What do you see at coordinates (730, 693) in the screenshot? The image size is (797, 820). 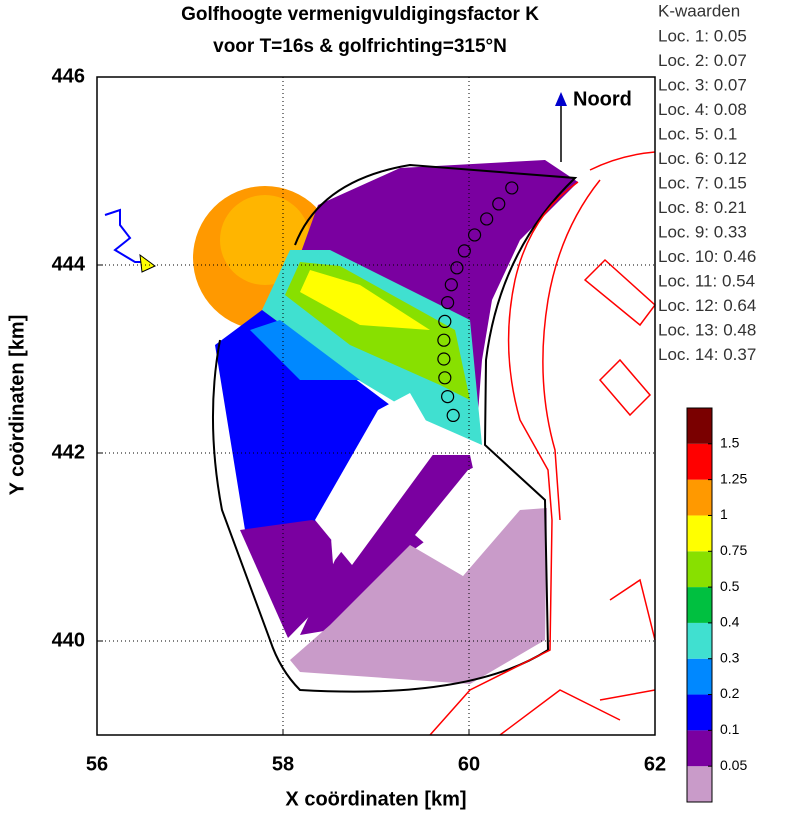 I see `colorbar-tick-label: 0.2` at bounding box center [730, 693].